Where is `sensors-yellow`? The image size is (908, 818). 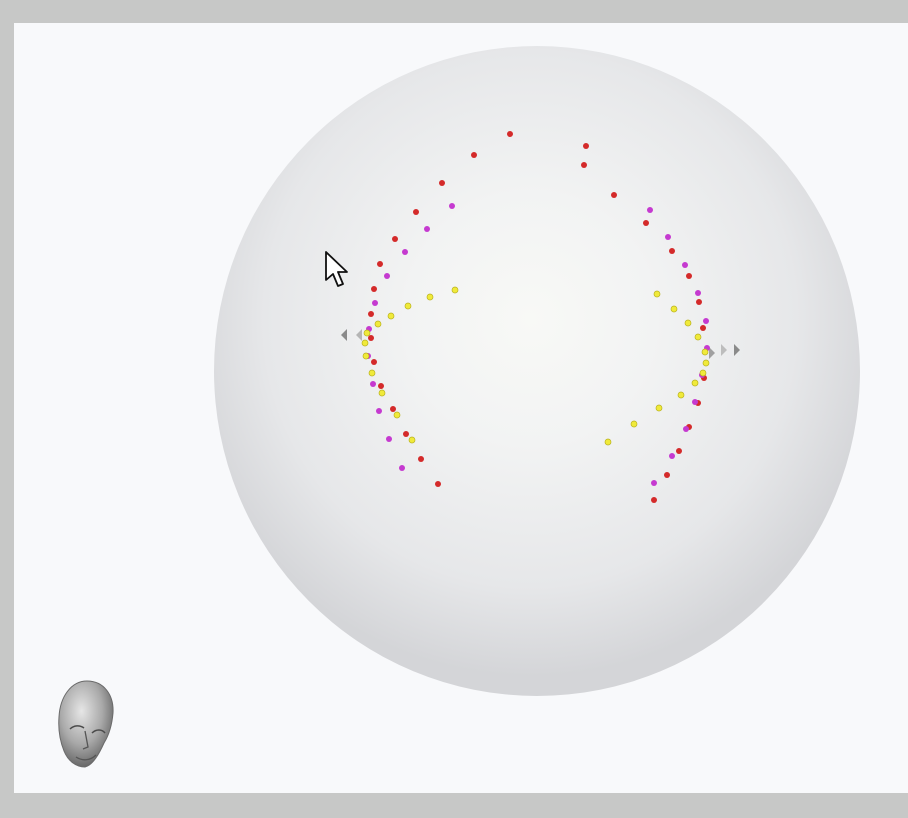 sensors-yellow is located at coordinates (535, 366).